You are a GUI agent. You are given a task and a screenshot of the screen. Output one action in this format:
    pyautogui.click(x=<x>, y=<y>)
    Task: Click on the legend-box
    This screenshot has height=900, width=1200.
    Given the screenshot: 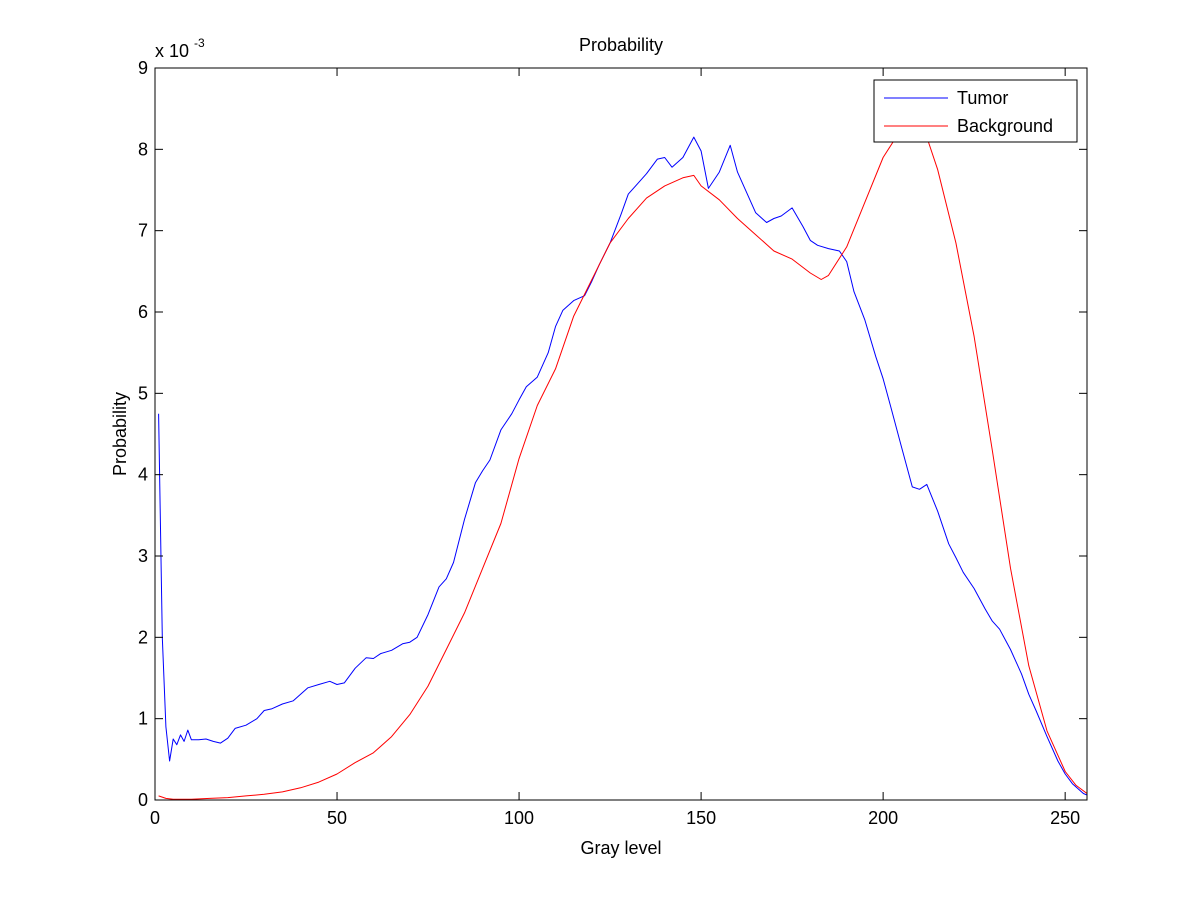 What is the action you would take?
    pyautogui.click(x=975, y=111)
    